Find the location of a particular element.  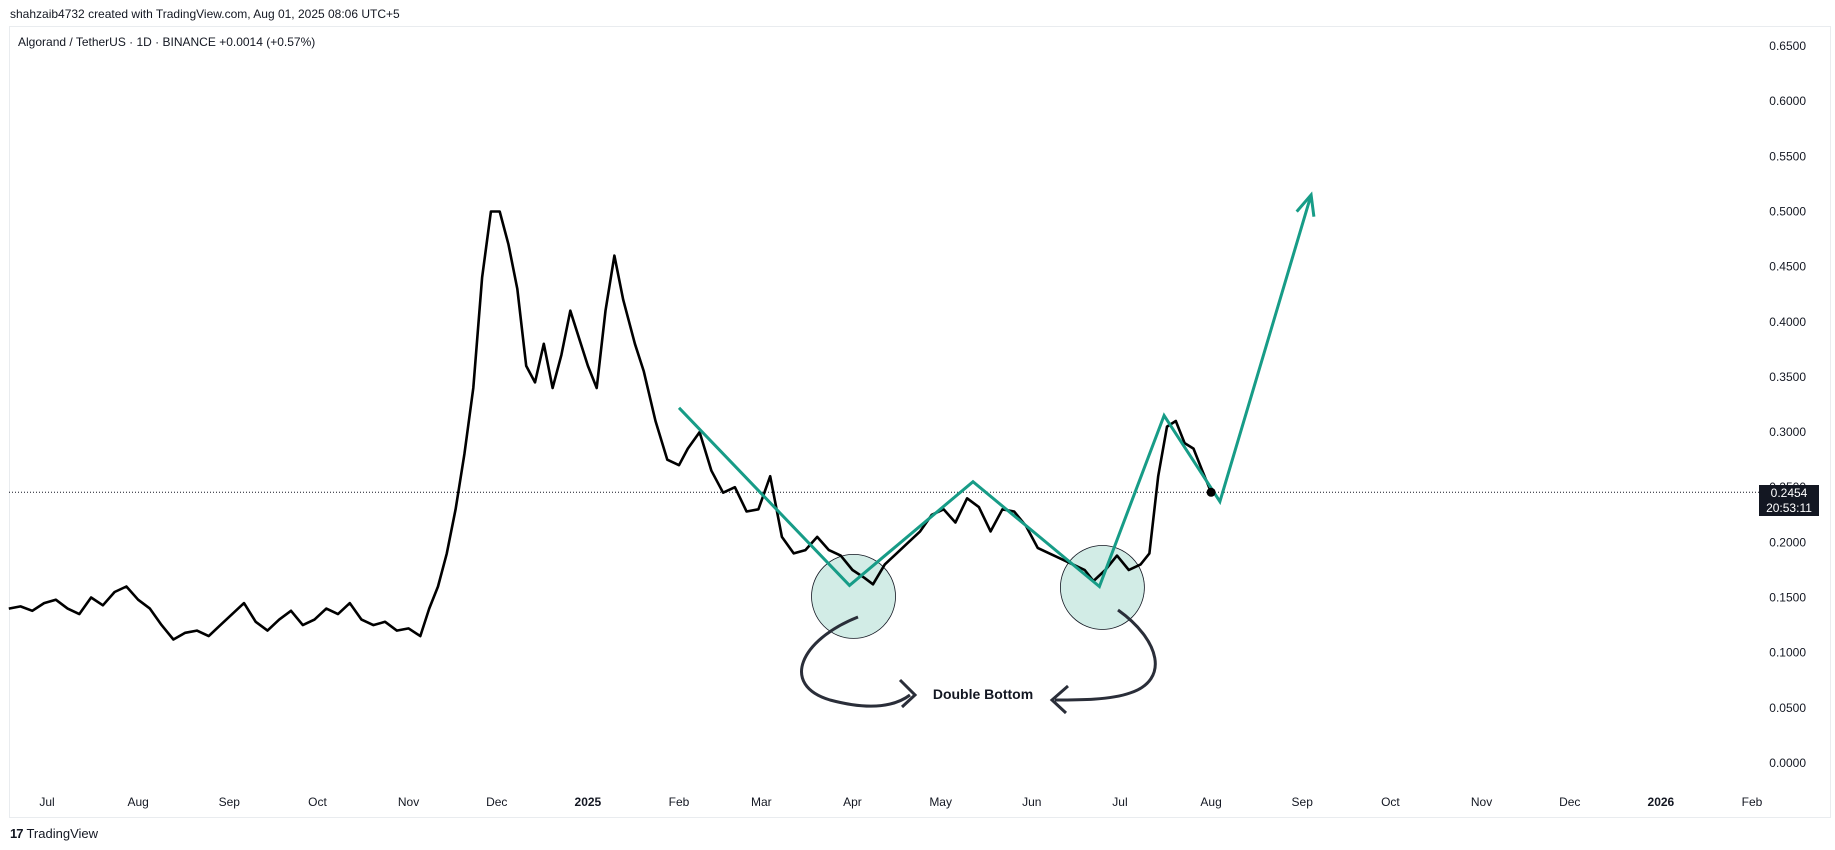

last-price-value: 0.2454 is located at coordinates (1789, 493).